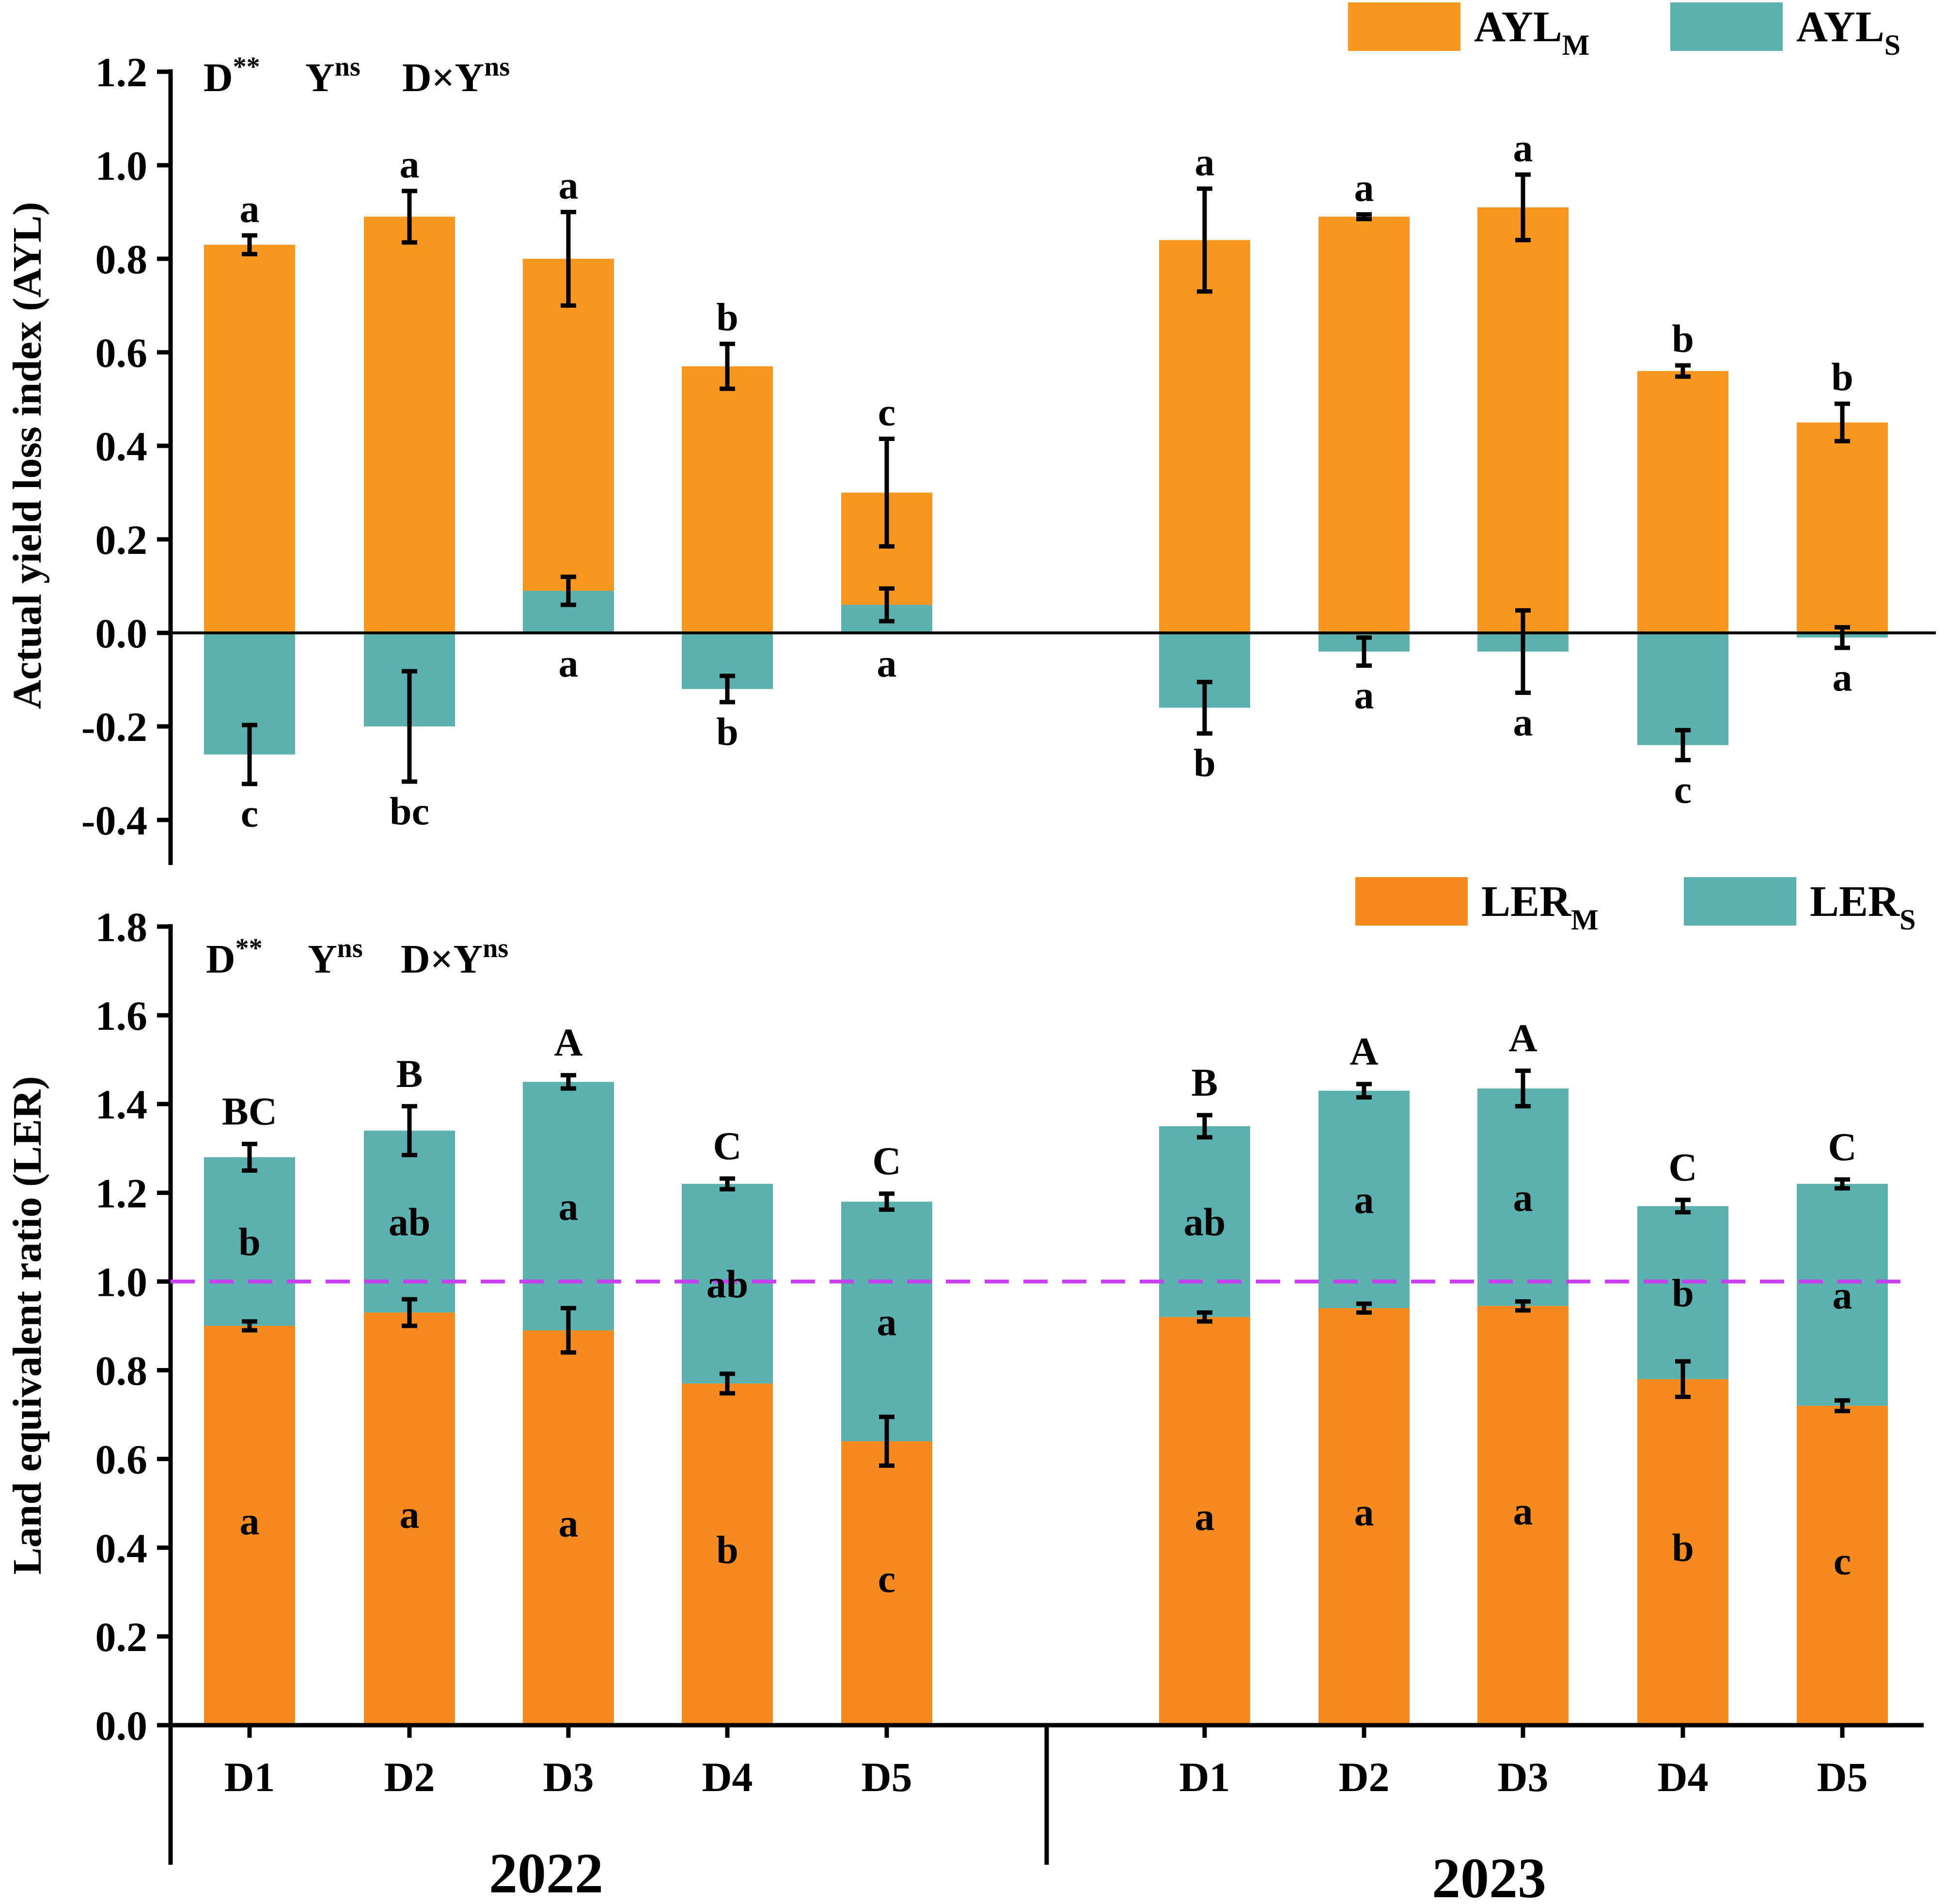 This screenshot has height=1904, width=1946. I want to click on ler-significance: D** Yns D×Yns, so click(357, 957).